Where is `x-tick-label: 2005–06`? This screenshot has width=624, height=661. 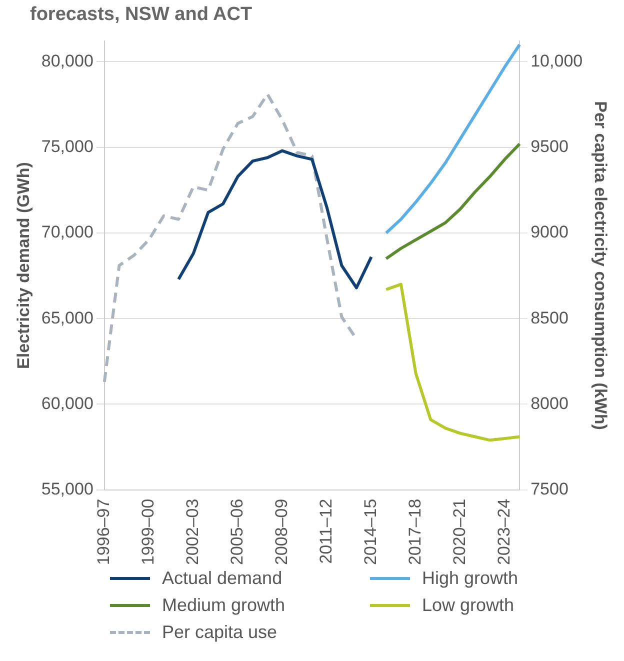
x-tick-label: 2005–06 is located at coordinates (237, 532).